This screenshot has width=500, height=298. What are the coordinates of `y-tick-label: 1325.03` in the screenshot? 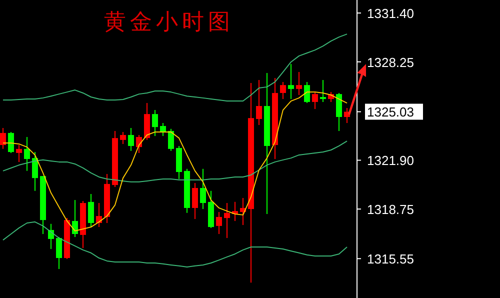 It's located at (390, 112).